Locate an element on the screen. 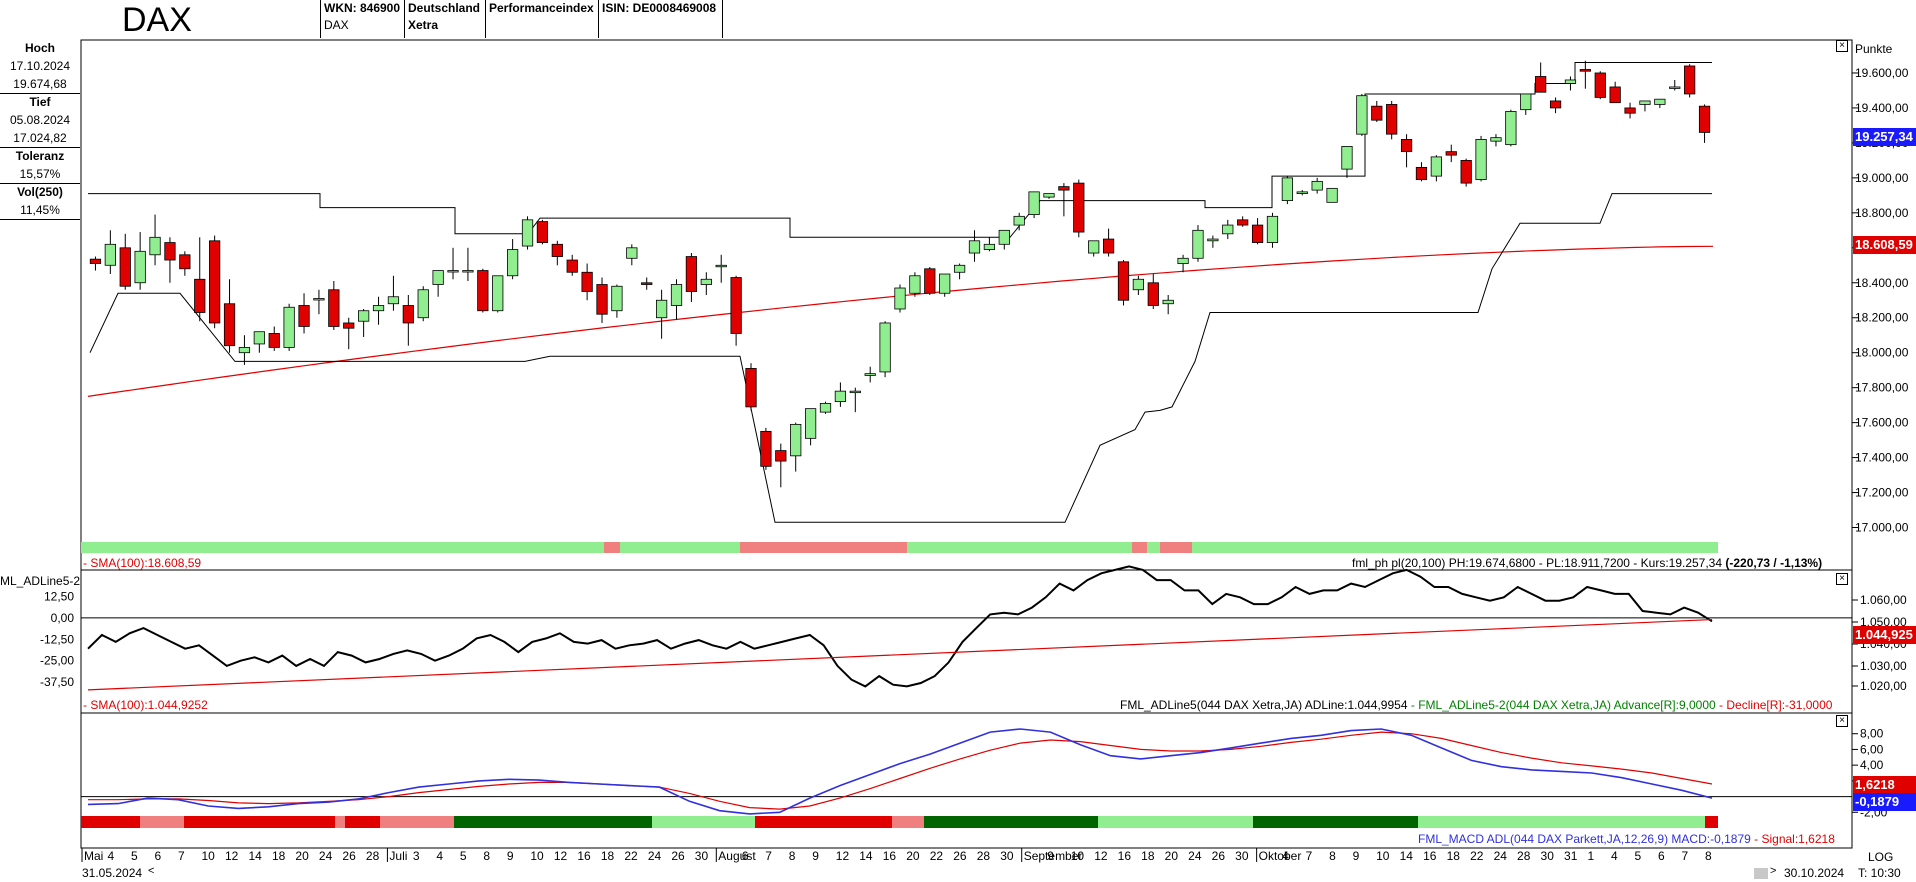 This screenshot has width=1916, height=882. date-tick-label: 7 is located at coordinates (1685, 856).